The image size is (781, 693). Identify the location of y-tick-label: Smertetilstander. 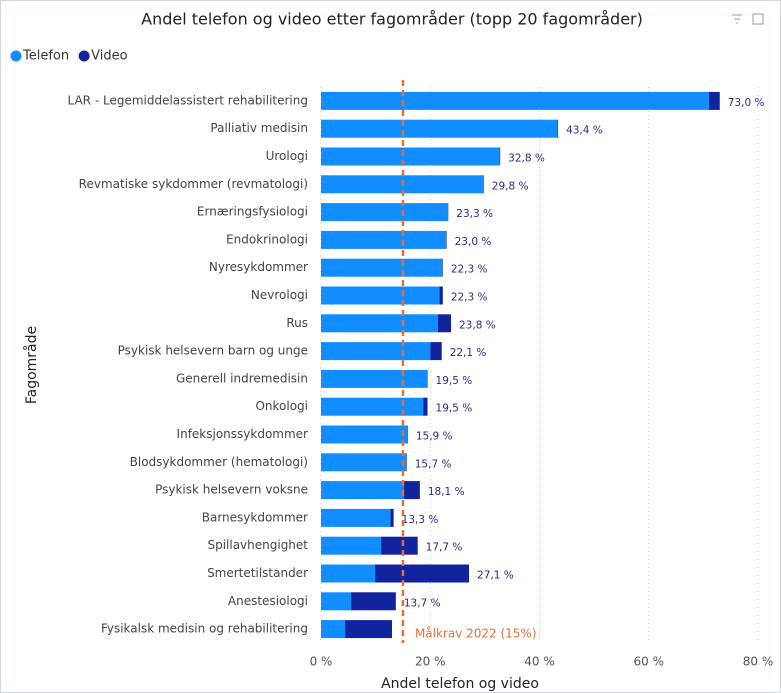
(257, 573).